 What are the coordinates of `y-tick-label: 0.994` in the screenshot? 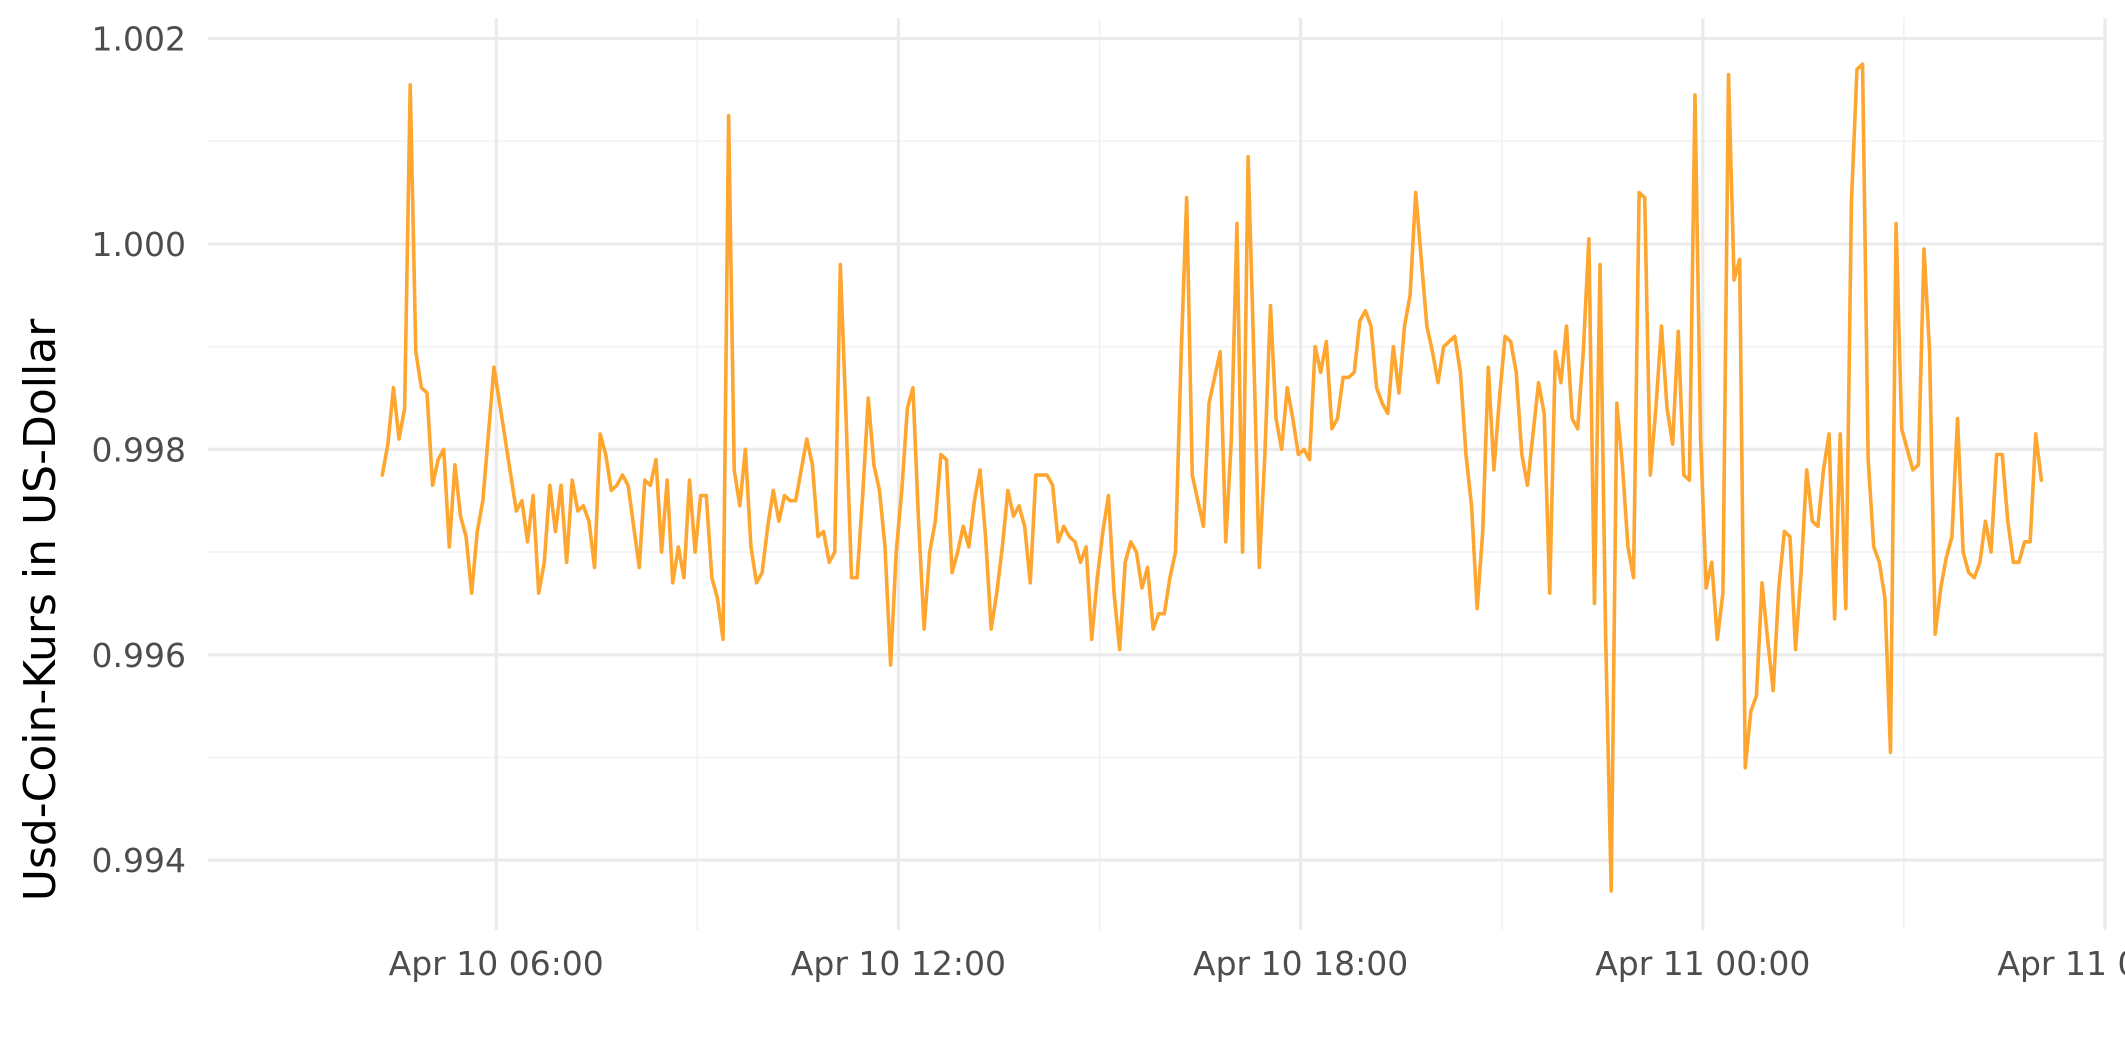 It's located at (139, 860).